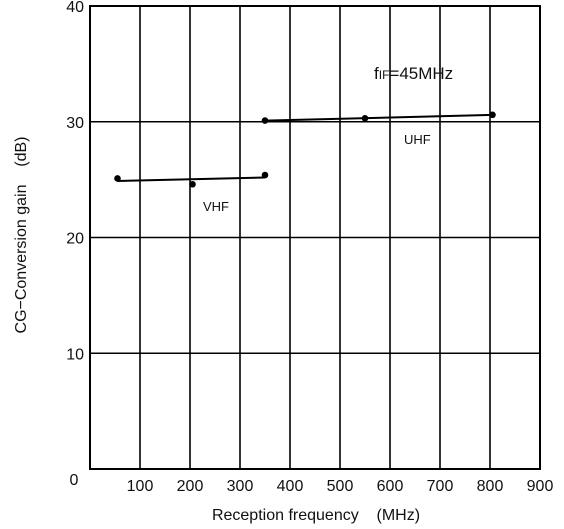 The width and height of the screenshot is (564, 529). What do you see at coordinates (75, 354) in the screenshot?
I see `y-tick-label-10: 10` at bounding box center [75, 354].